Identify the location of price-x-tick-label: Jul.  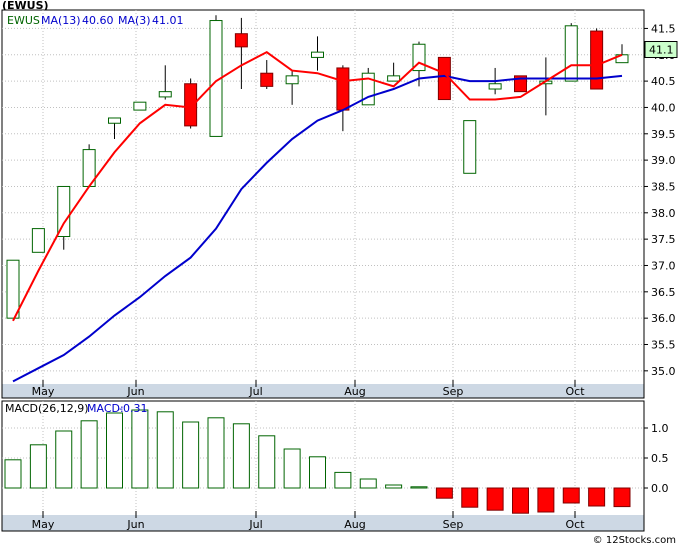
(255, 391).